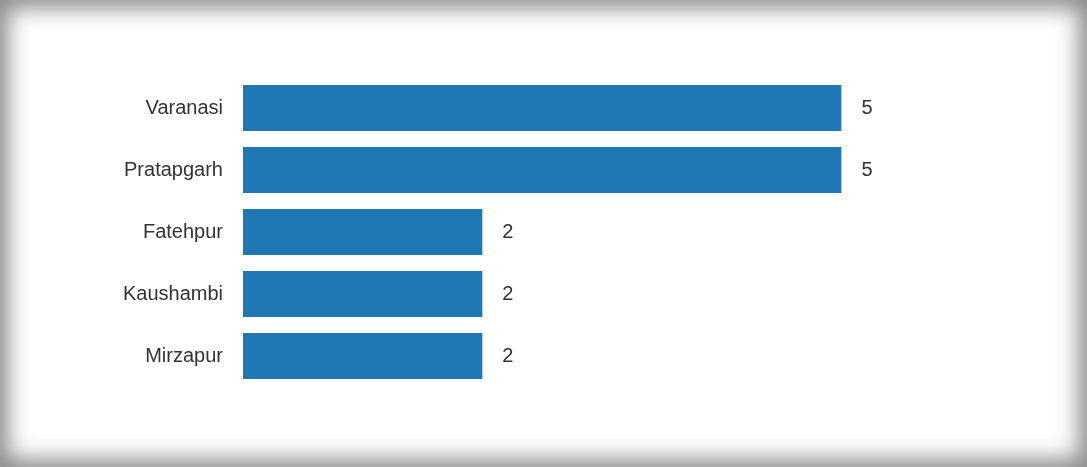 The width and height of the screenshot is (1087, 467). What do you see at coordinates (172, 292) in the screenshot?
I see `y-tick-label: Kaushambi` at bounding box center [172, 292].